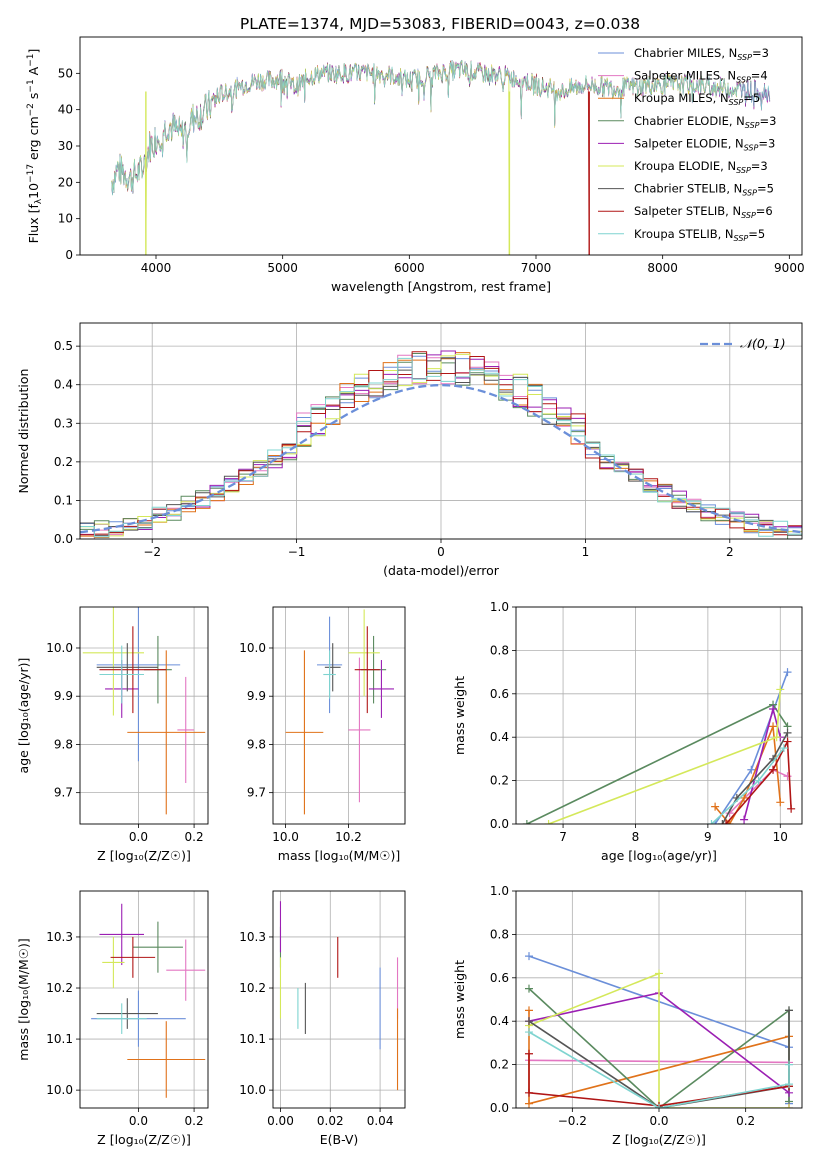 The height and width of the screenshot is (1170, 819). I want to click on spectrum-line, so click(441, 128).